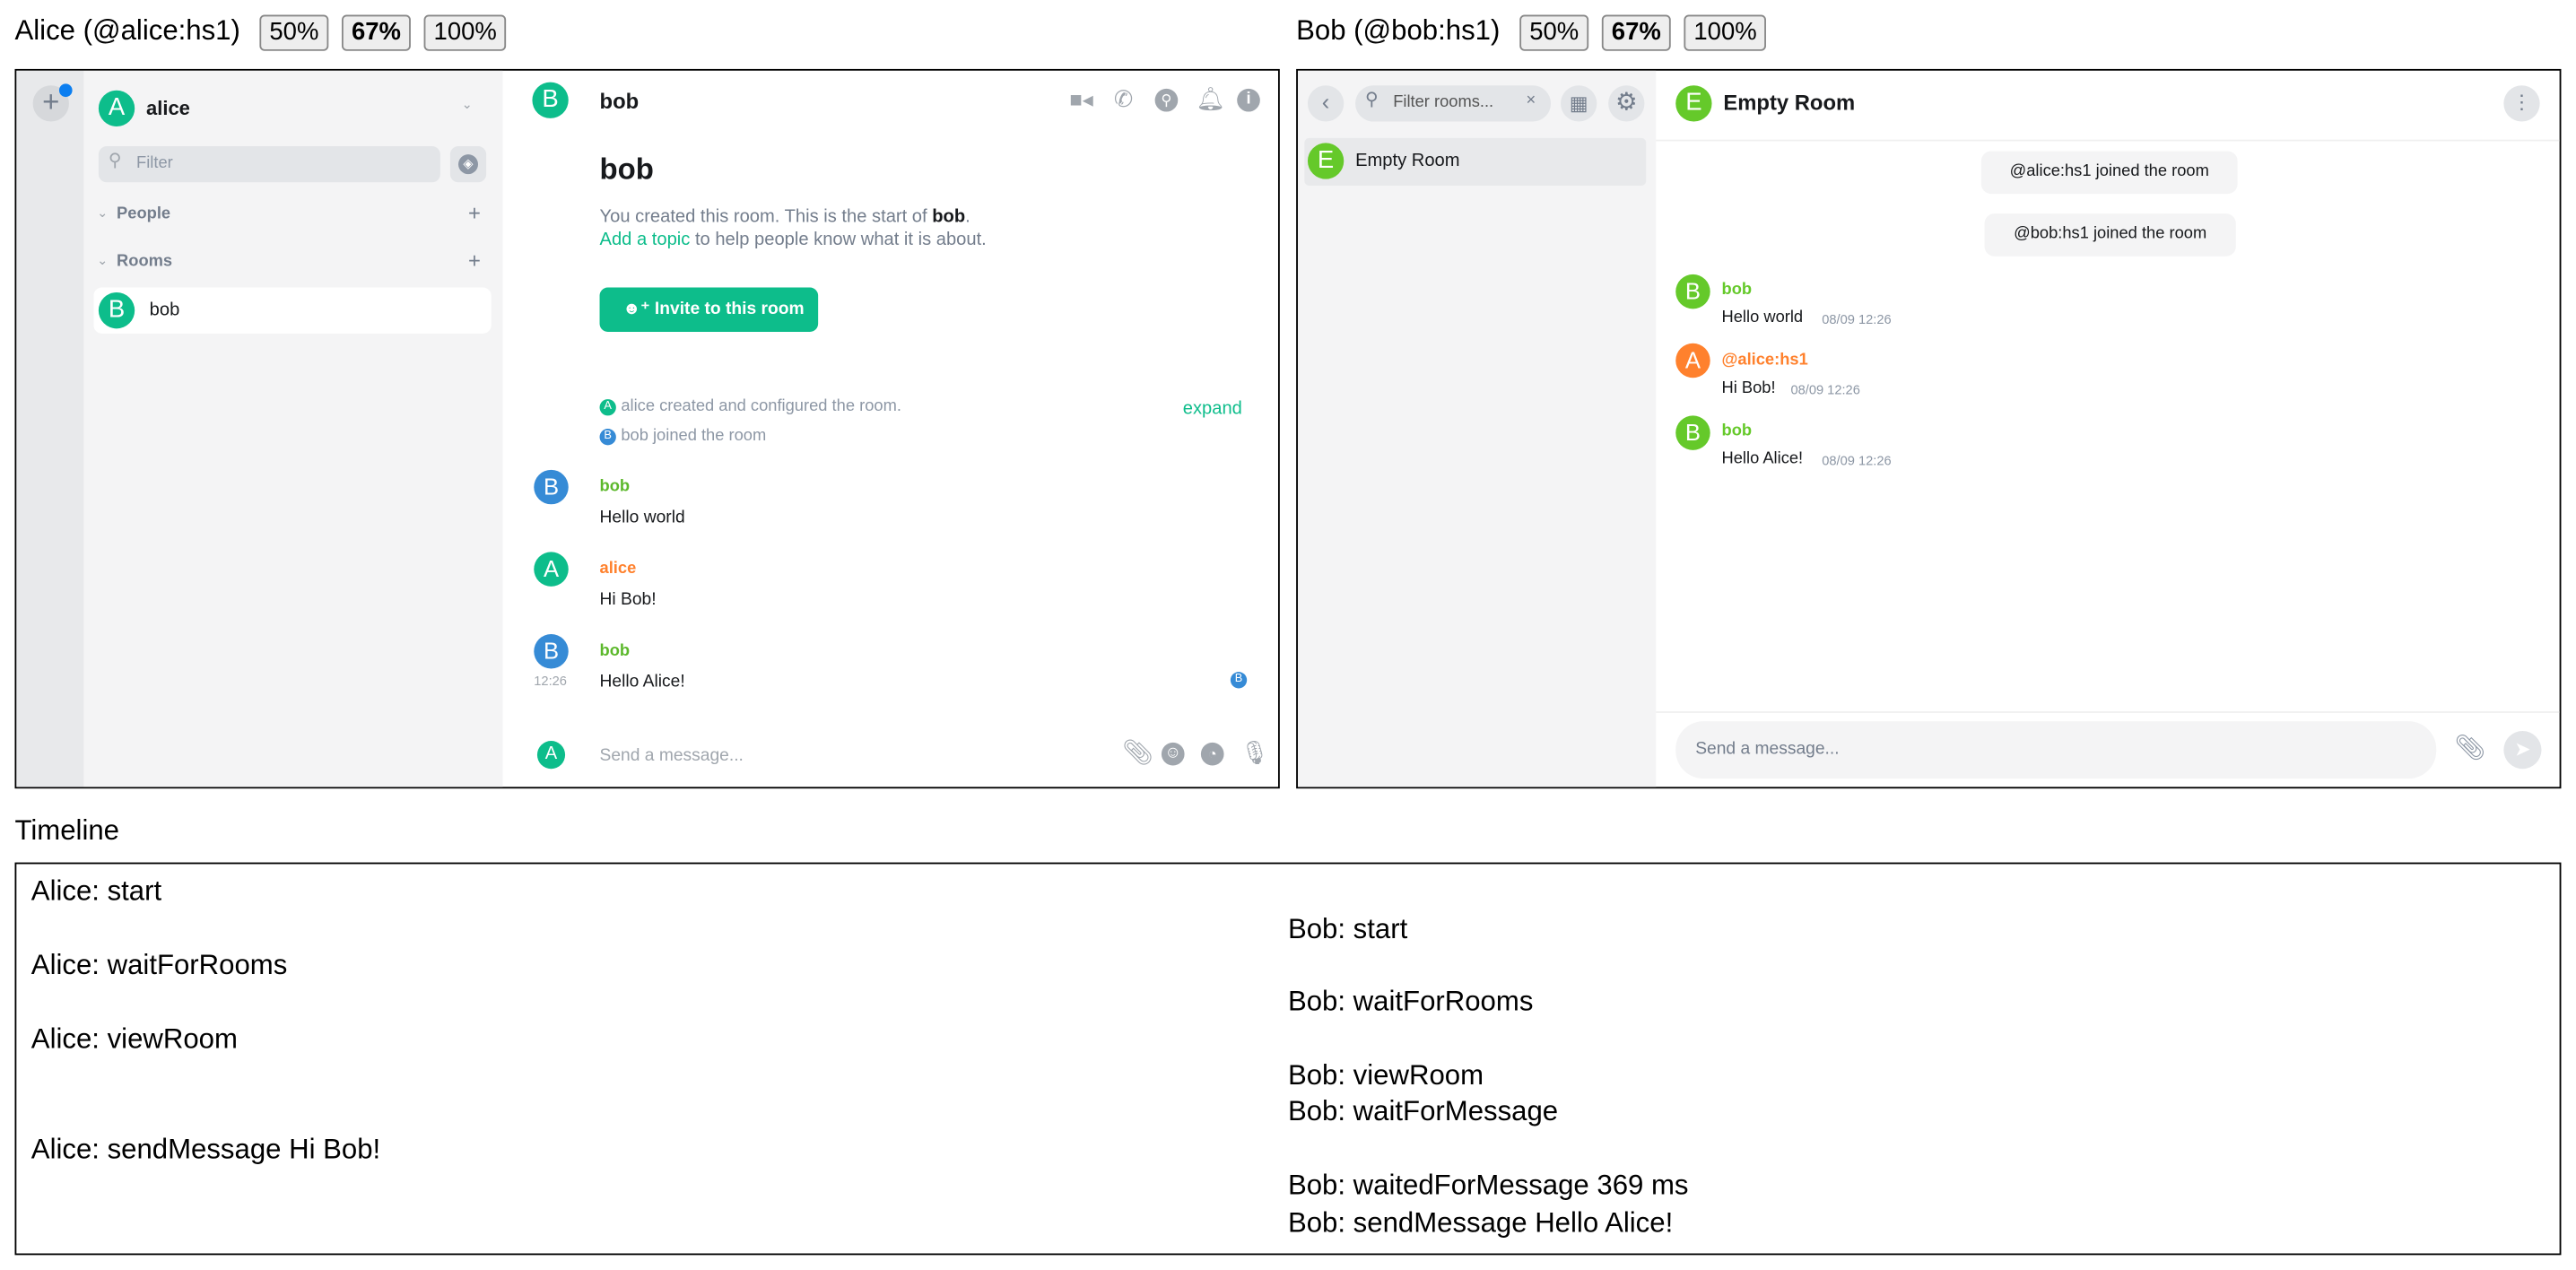 The image size is (2576, 1270). Describe the element at coordinates (1410, 1001) in the screenshot. I see `timeline-entry-bob: Bob: waitForRooms` at that location.